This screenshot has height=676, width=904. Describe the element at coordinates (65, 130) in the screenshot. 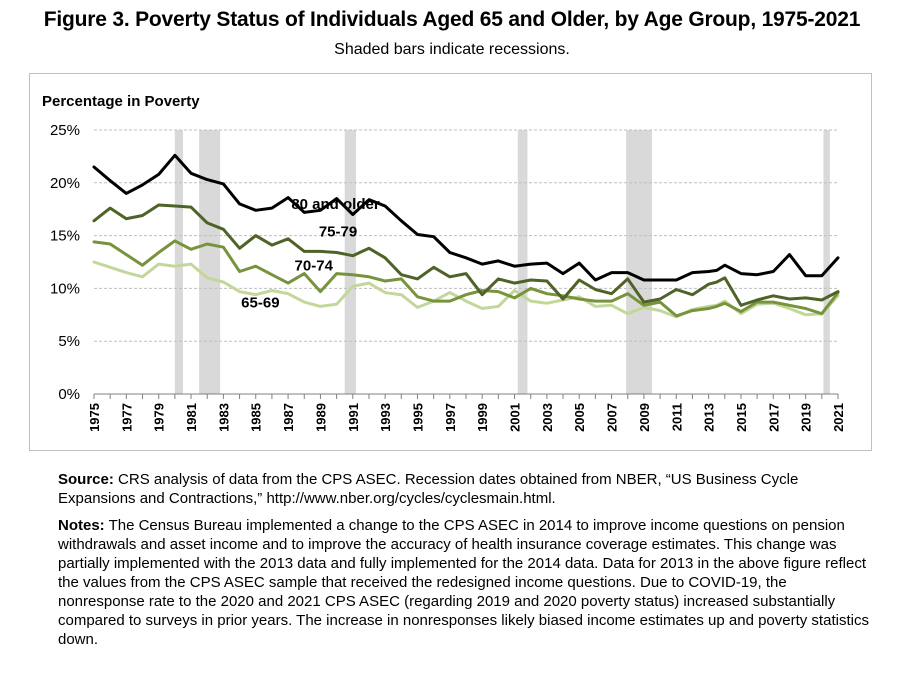

I see `y-tick-label: 25%` at that location.